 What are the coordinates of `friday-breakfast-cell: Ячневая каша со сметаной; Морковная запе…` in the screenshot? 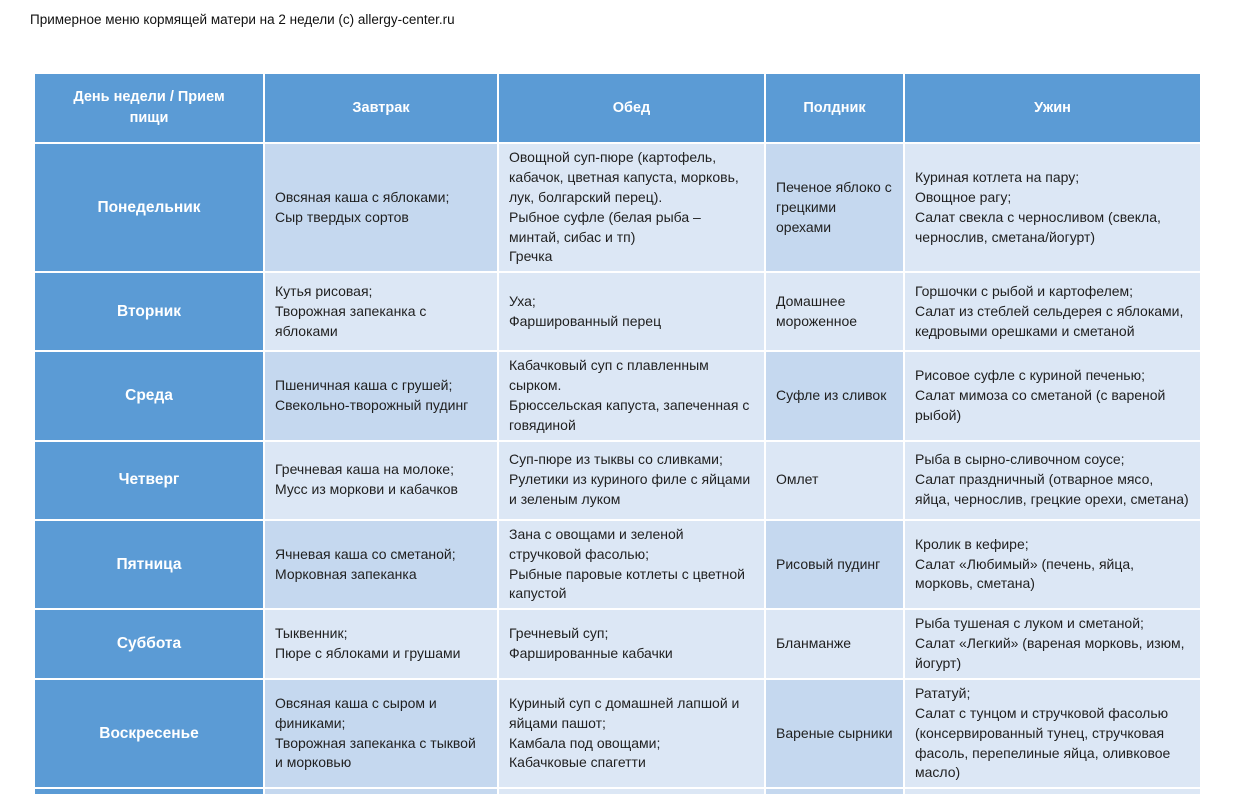 It's located at (381, 564).